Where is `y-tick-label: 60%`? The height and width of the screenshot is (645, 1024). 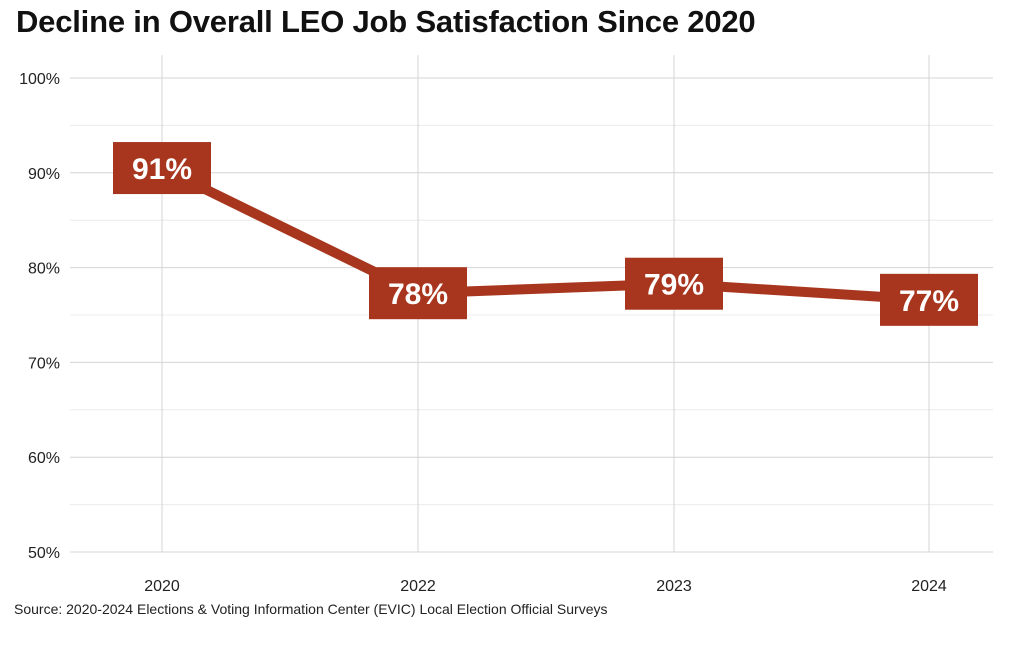 y-tick-label: 60% is located at coordinates (44, 458).